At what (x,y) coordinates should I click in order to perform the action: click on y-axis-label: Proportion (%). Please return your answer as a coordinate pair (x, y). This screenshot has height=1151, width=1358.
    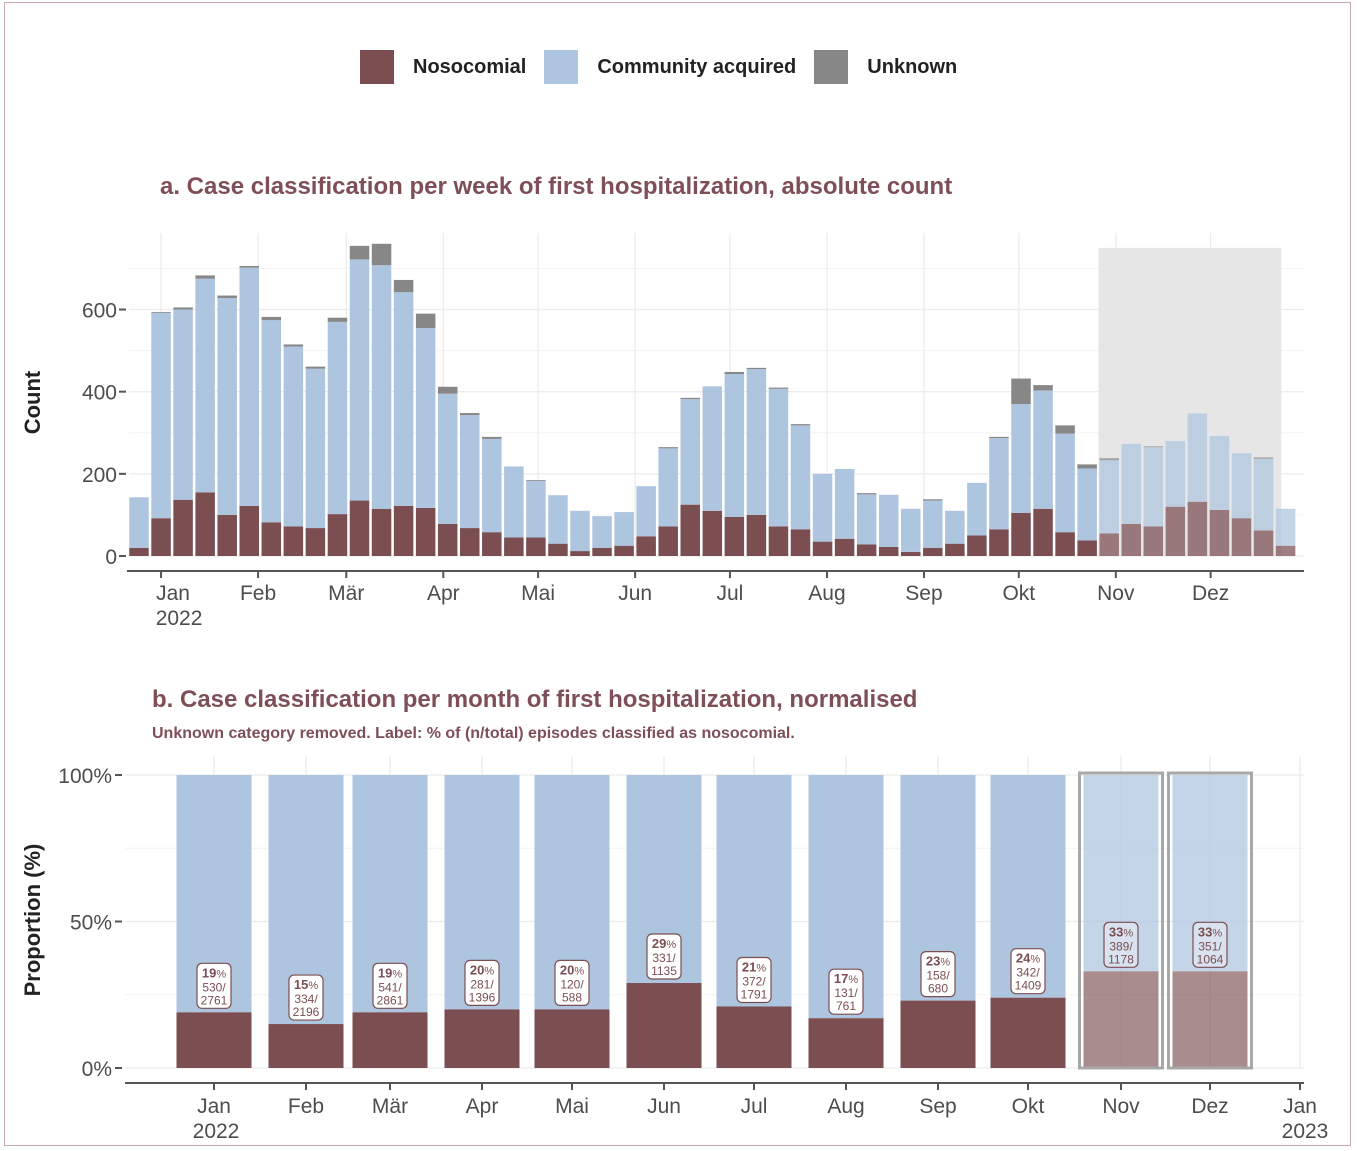
    Looking at the image, I should click on (32, 920).